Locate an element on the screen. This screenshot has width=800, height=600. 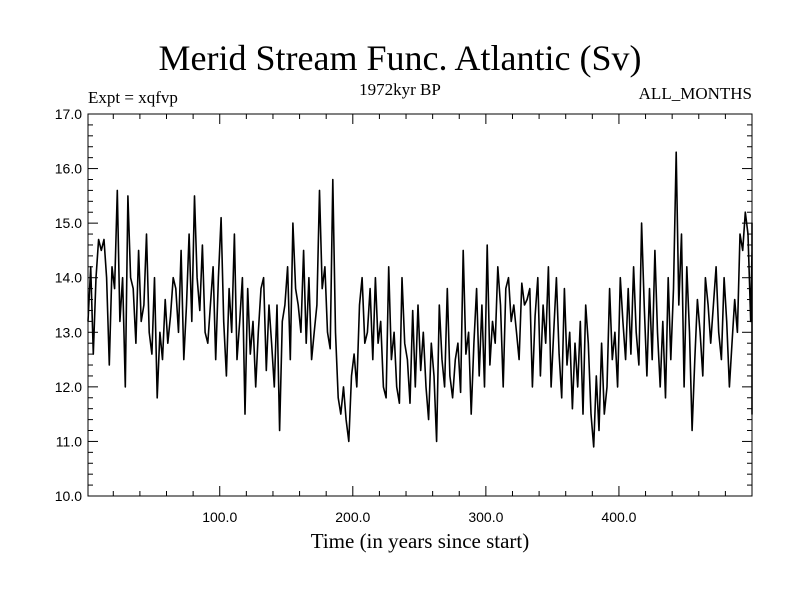
x-tick-label: 200.0 is located at coordinates (352, 517).